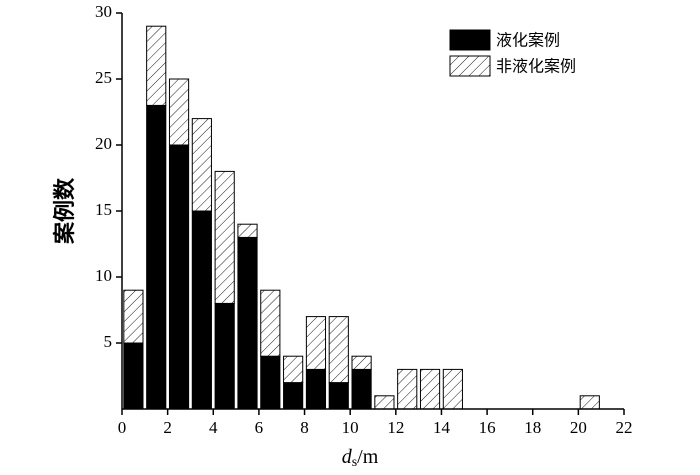 This screenshot has height=475, width=700. Describe the element at coordinates (624, 427) in the screenshot. I see `x-tick-label: 22` at that location.